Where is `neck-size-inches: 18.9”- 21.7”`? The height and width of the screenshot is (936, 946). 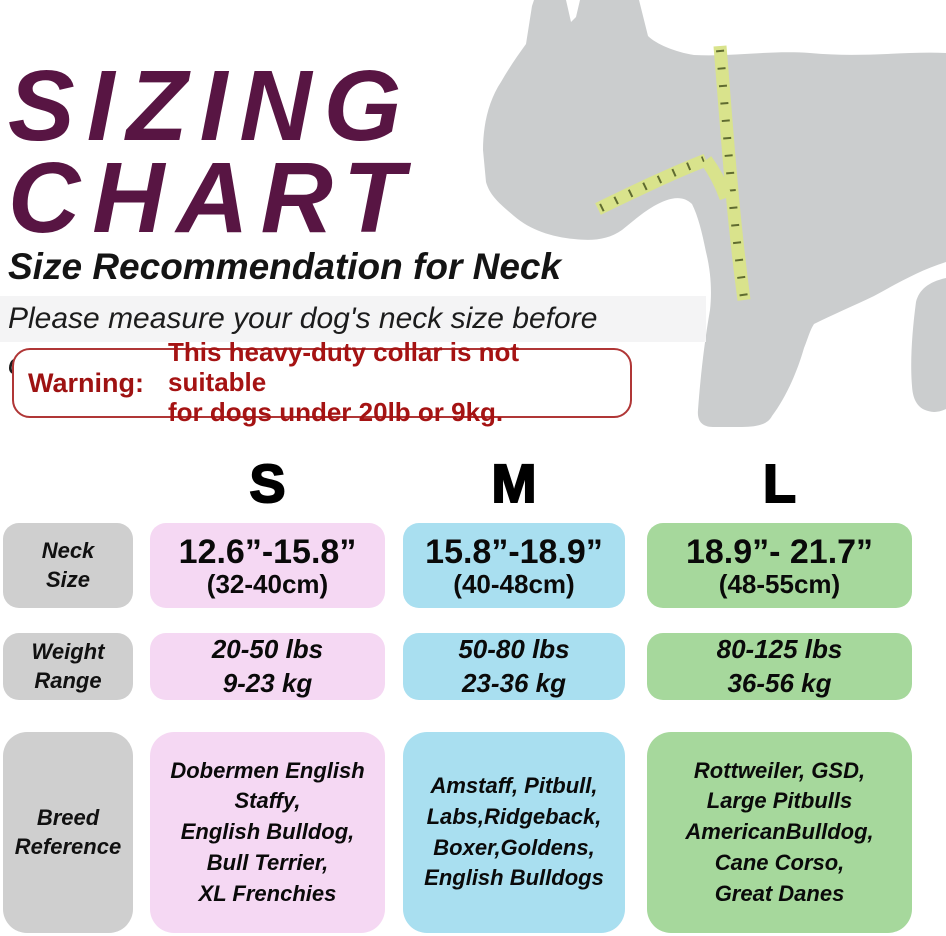
neck-size-inches: 18.9”- 21.7” is located at coordinates (779, 551).